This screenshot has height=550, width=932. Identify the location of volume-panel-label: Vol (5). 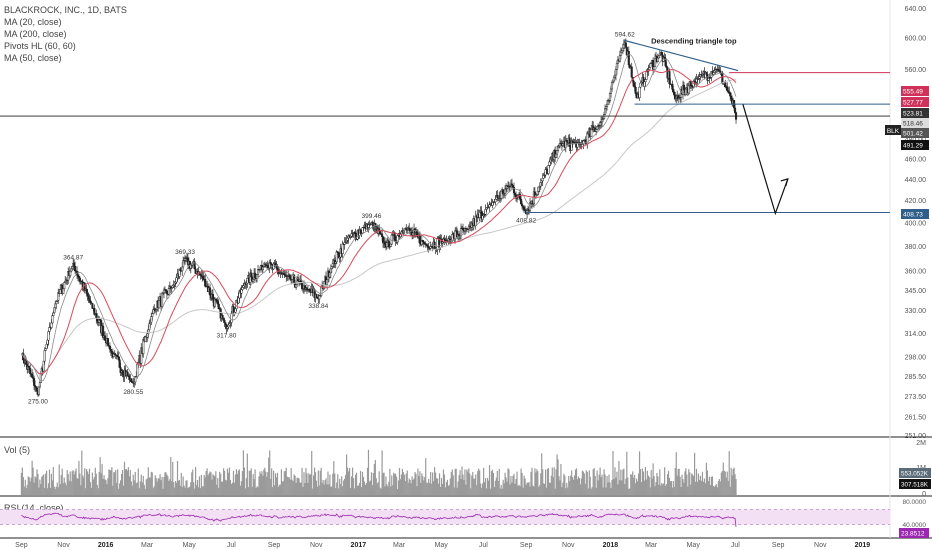
(17, 450).